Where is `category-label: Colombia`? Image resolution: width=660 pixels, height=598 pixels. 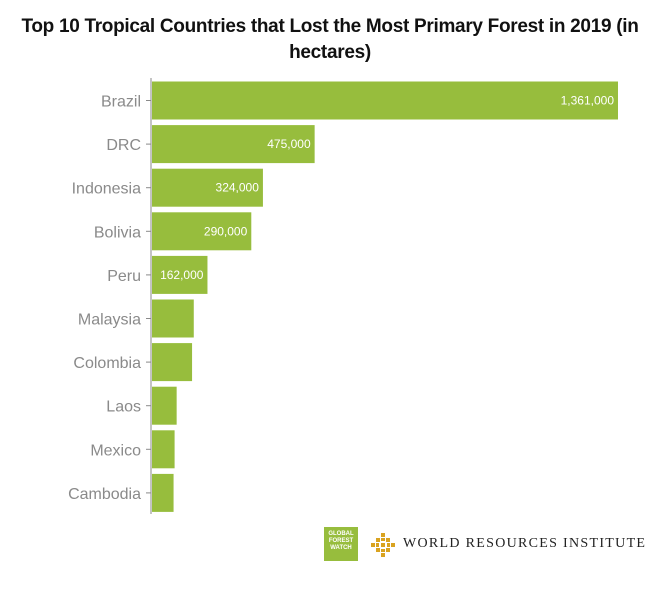
category-label: Colombia is located at coordinates (107, 363).